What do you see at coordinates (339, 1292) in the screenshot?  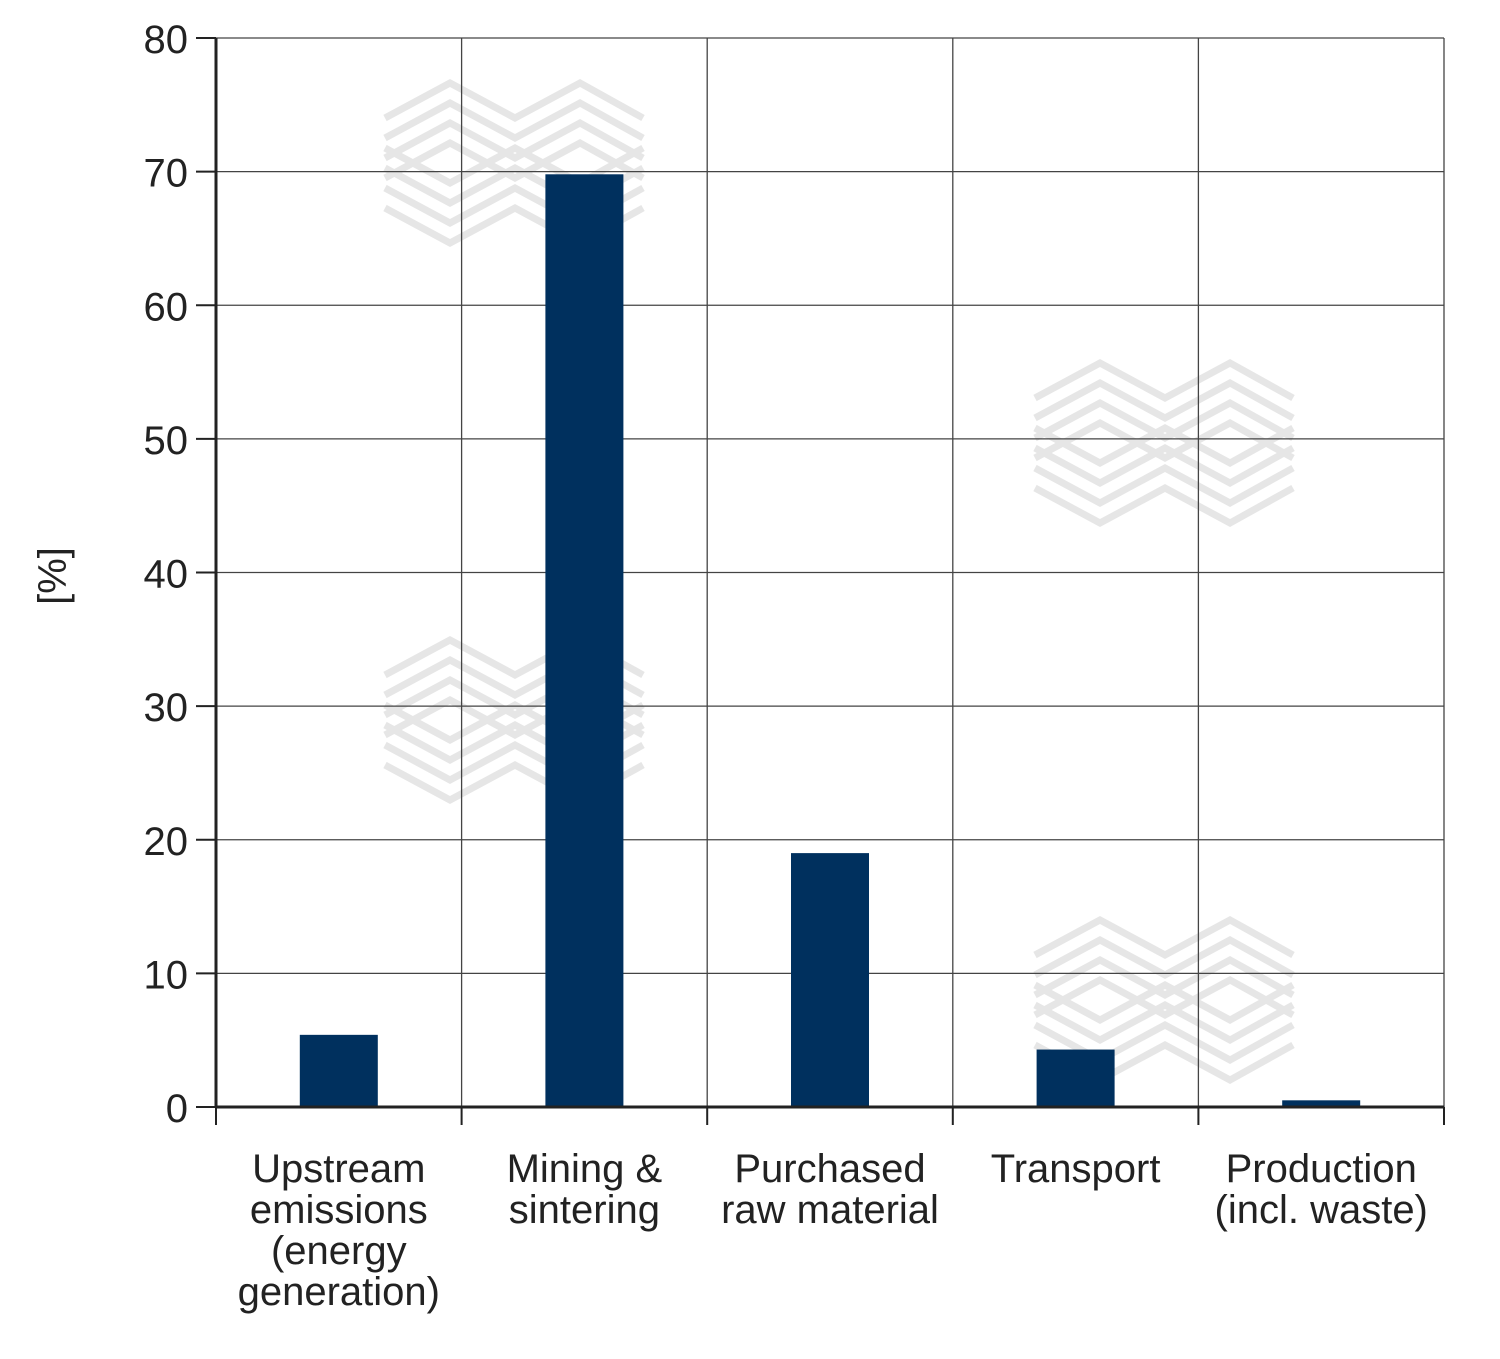 I see `x-category-label-line: generation)` at bounding box center [339, 1292].